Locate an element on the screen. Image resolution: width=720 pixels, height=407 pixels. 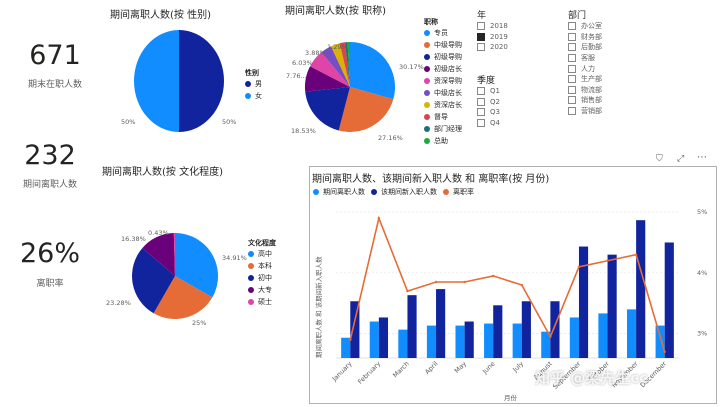
kpi-turnover-value: 26% is located at coordinates (49, 253).